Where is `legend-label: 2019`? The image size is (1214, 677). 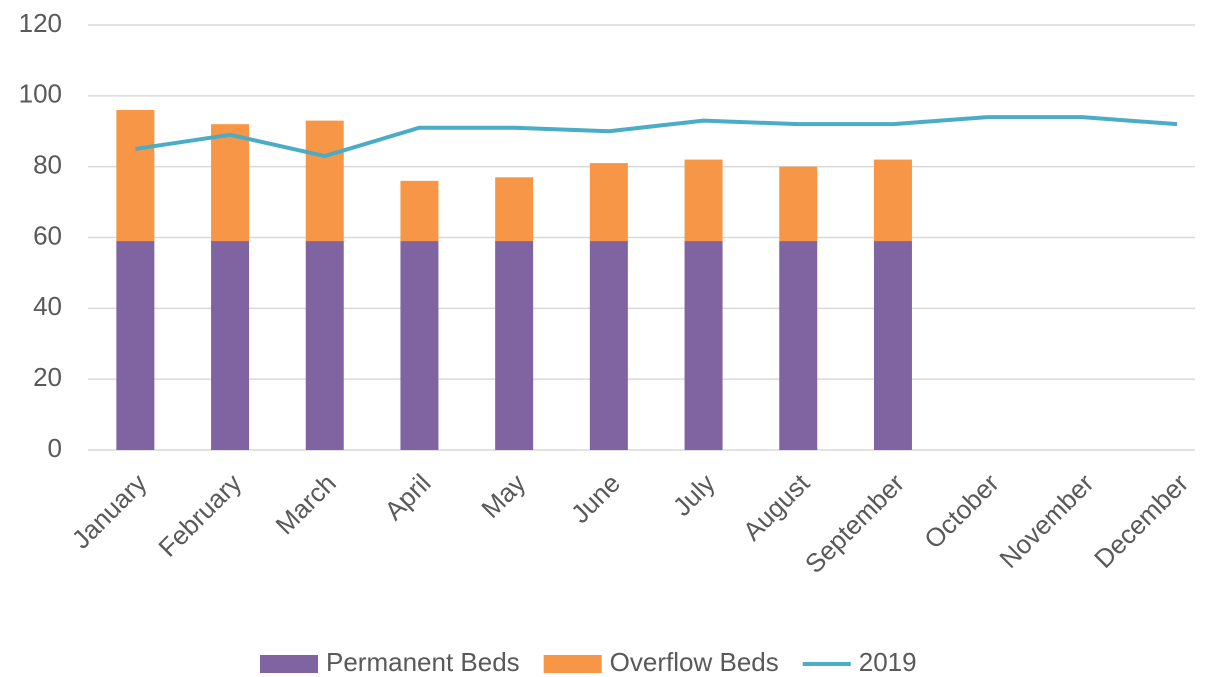 legend-label: 2019 is located at coordinates (888, 662).